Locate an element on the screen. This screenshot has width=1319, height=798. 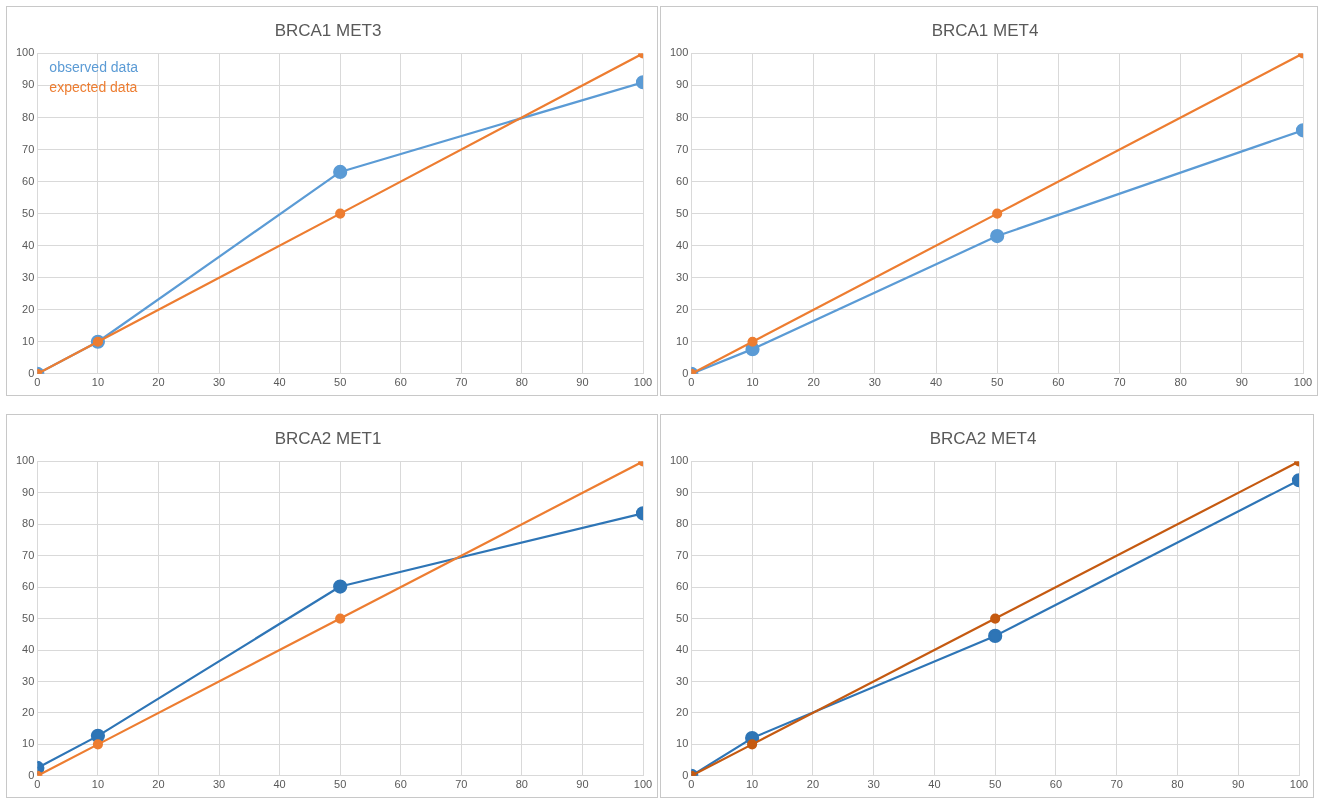
chart-title: BRCA2 MET4 is located at coordinates (983, 438).